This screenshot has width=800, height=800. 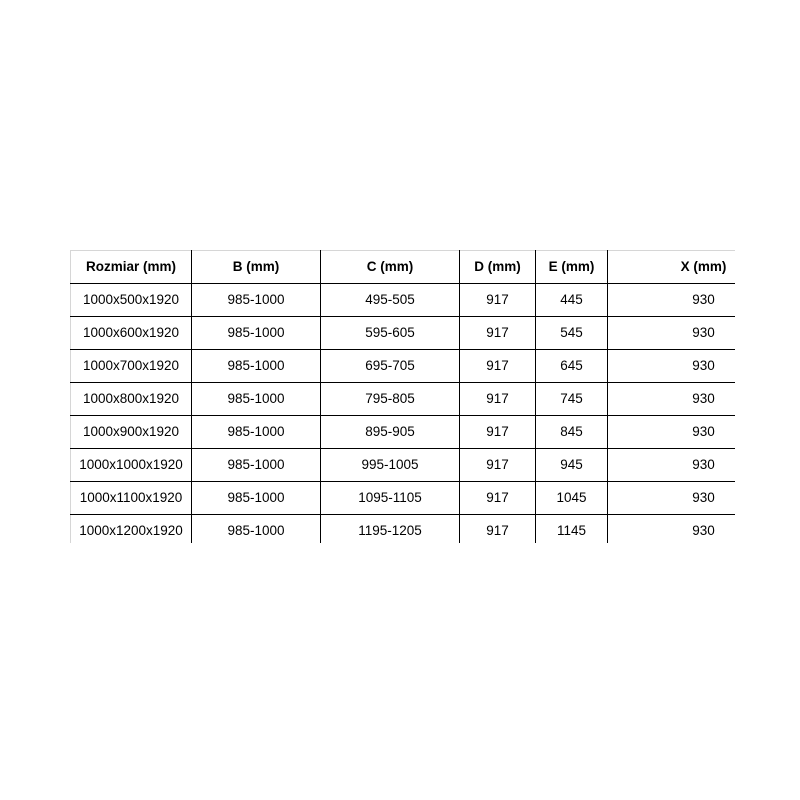 What do you see at coordinates (671, 267) in the screenshot?
I see `column-header-x: X (mm)` at bounding box center [671, 267].